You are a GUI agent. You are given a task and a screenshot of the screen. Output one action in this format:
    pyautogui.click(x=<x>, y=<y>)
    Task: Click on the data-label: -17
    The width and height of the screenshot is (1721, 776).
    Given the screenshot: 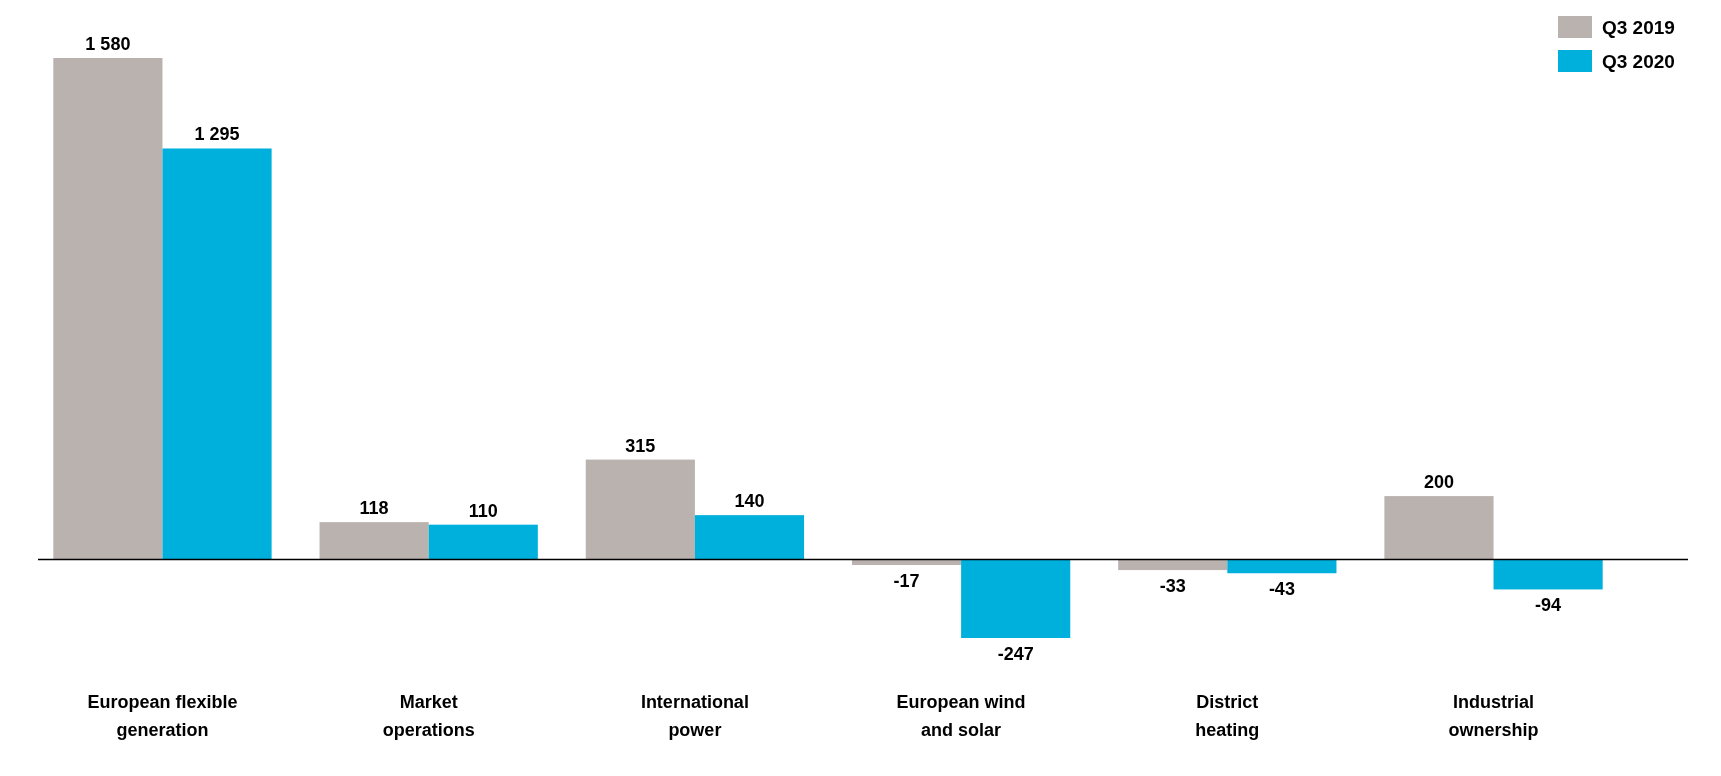 What is the action you would take?
    pyautogui.click(x=906, y=580)
    